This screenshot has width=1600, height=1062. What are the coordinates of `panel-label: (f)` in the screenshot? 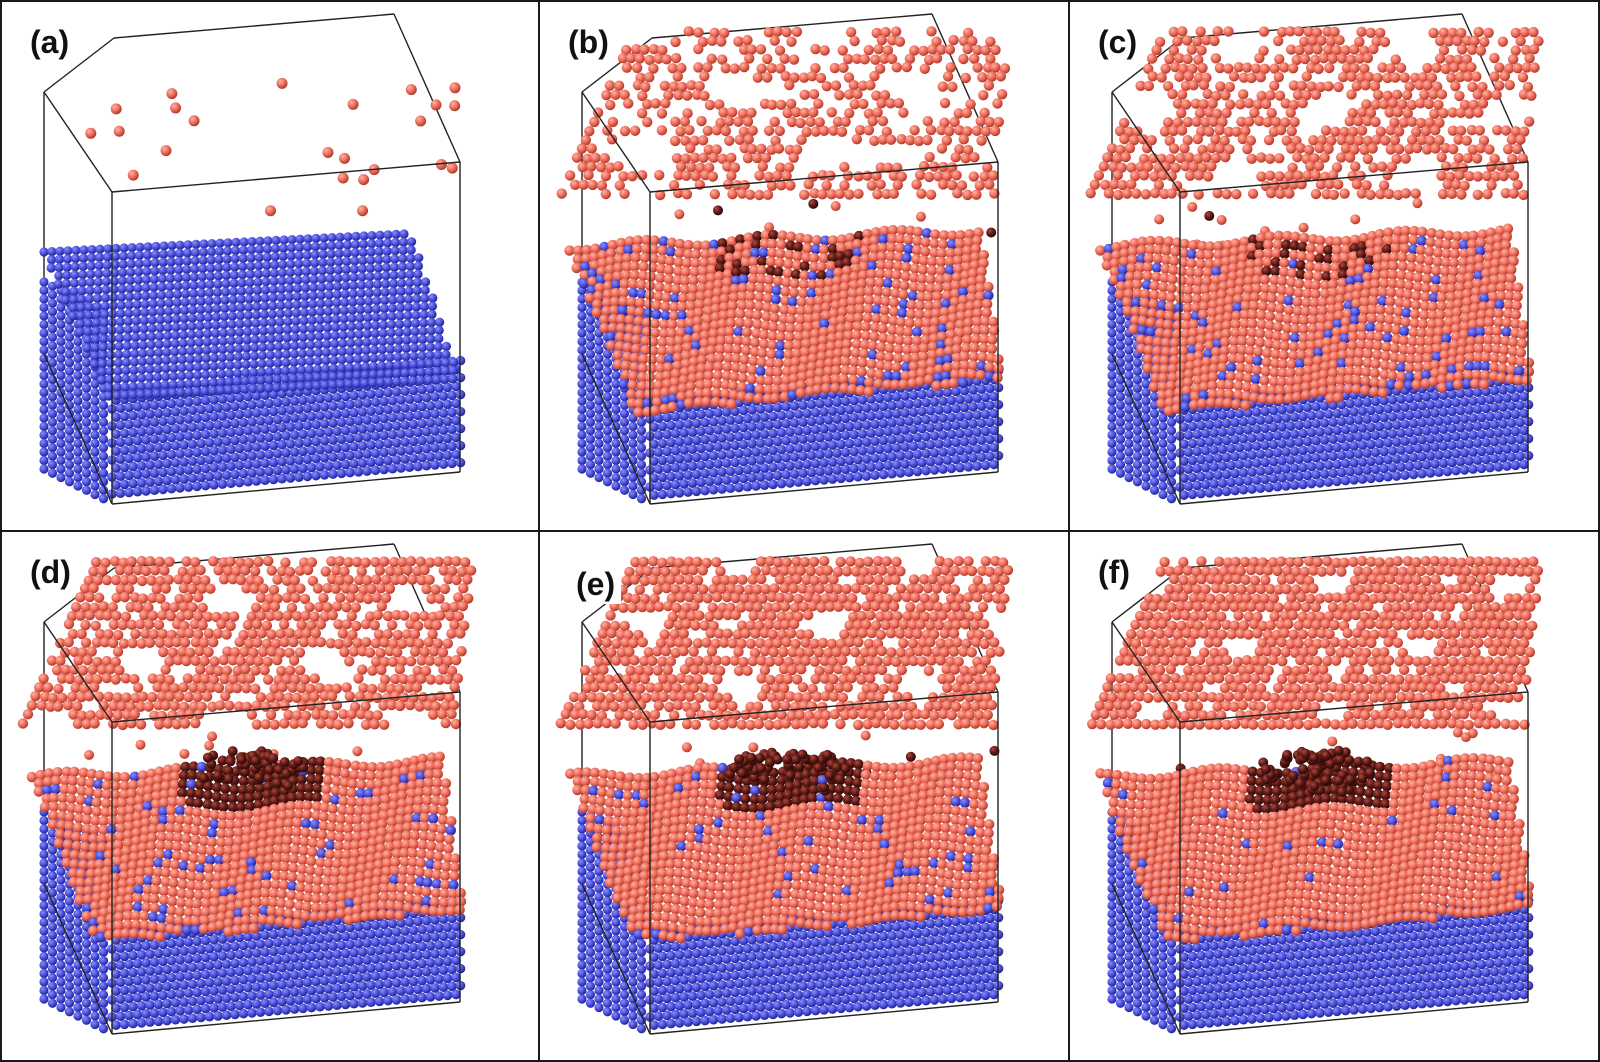 It's located at (1114, 572).